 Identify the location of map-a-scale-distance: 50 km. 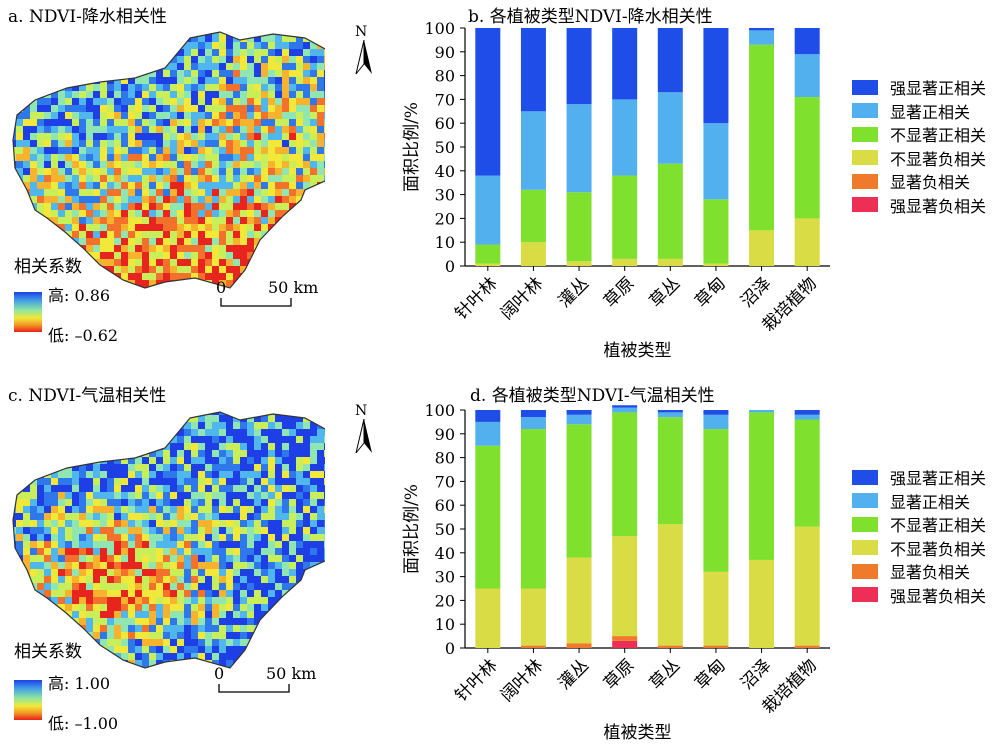
(293, 287).